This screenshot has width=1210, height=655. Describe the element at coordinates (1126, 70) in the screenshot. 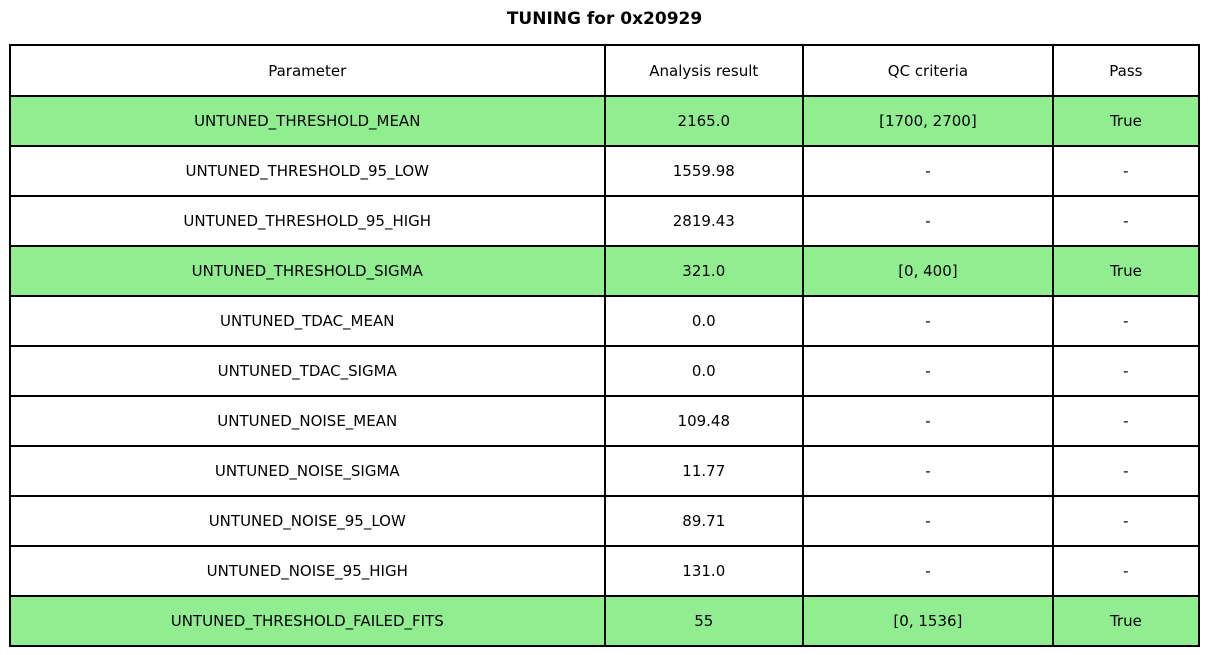

I see `column-header-pass: Pass` at that location.